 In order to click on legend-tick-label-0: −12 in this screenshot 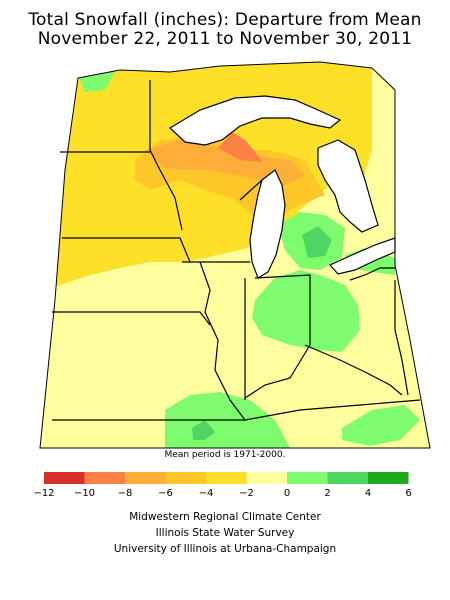, I will do `click(43, 493)`.